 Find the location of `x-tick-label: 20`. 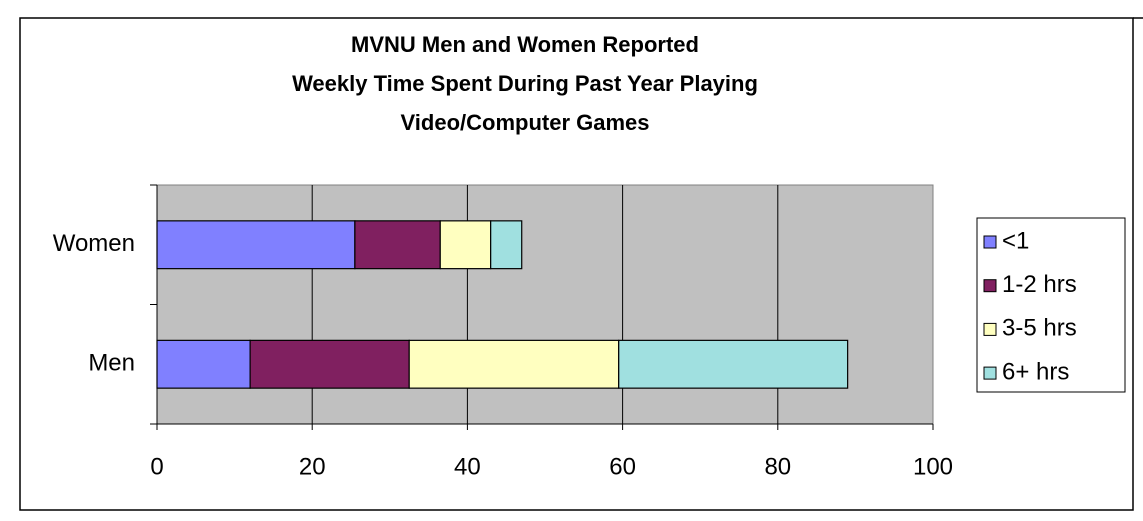

x-tick-label: 20 is located at coordinates (312, 466).